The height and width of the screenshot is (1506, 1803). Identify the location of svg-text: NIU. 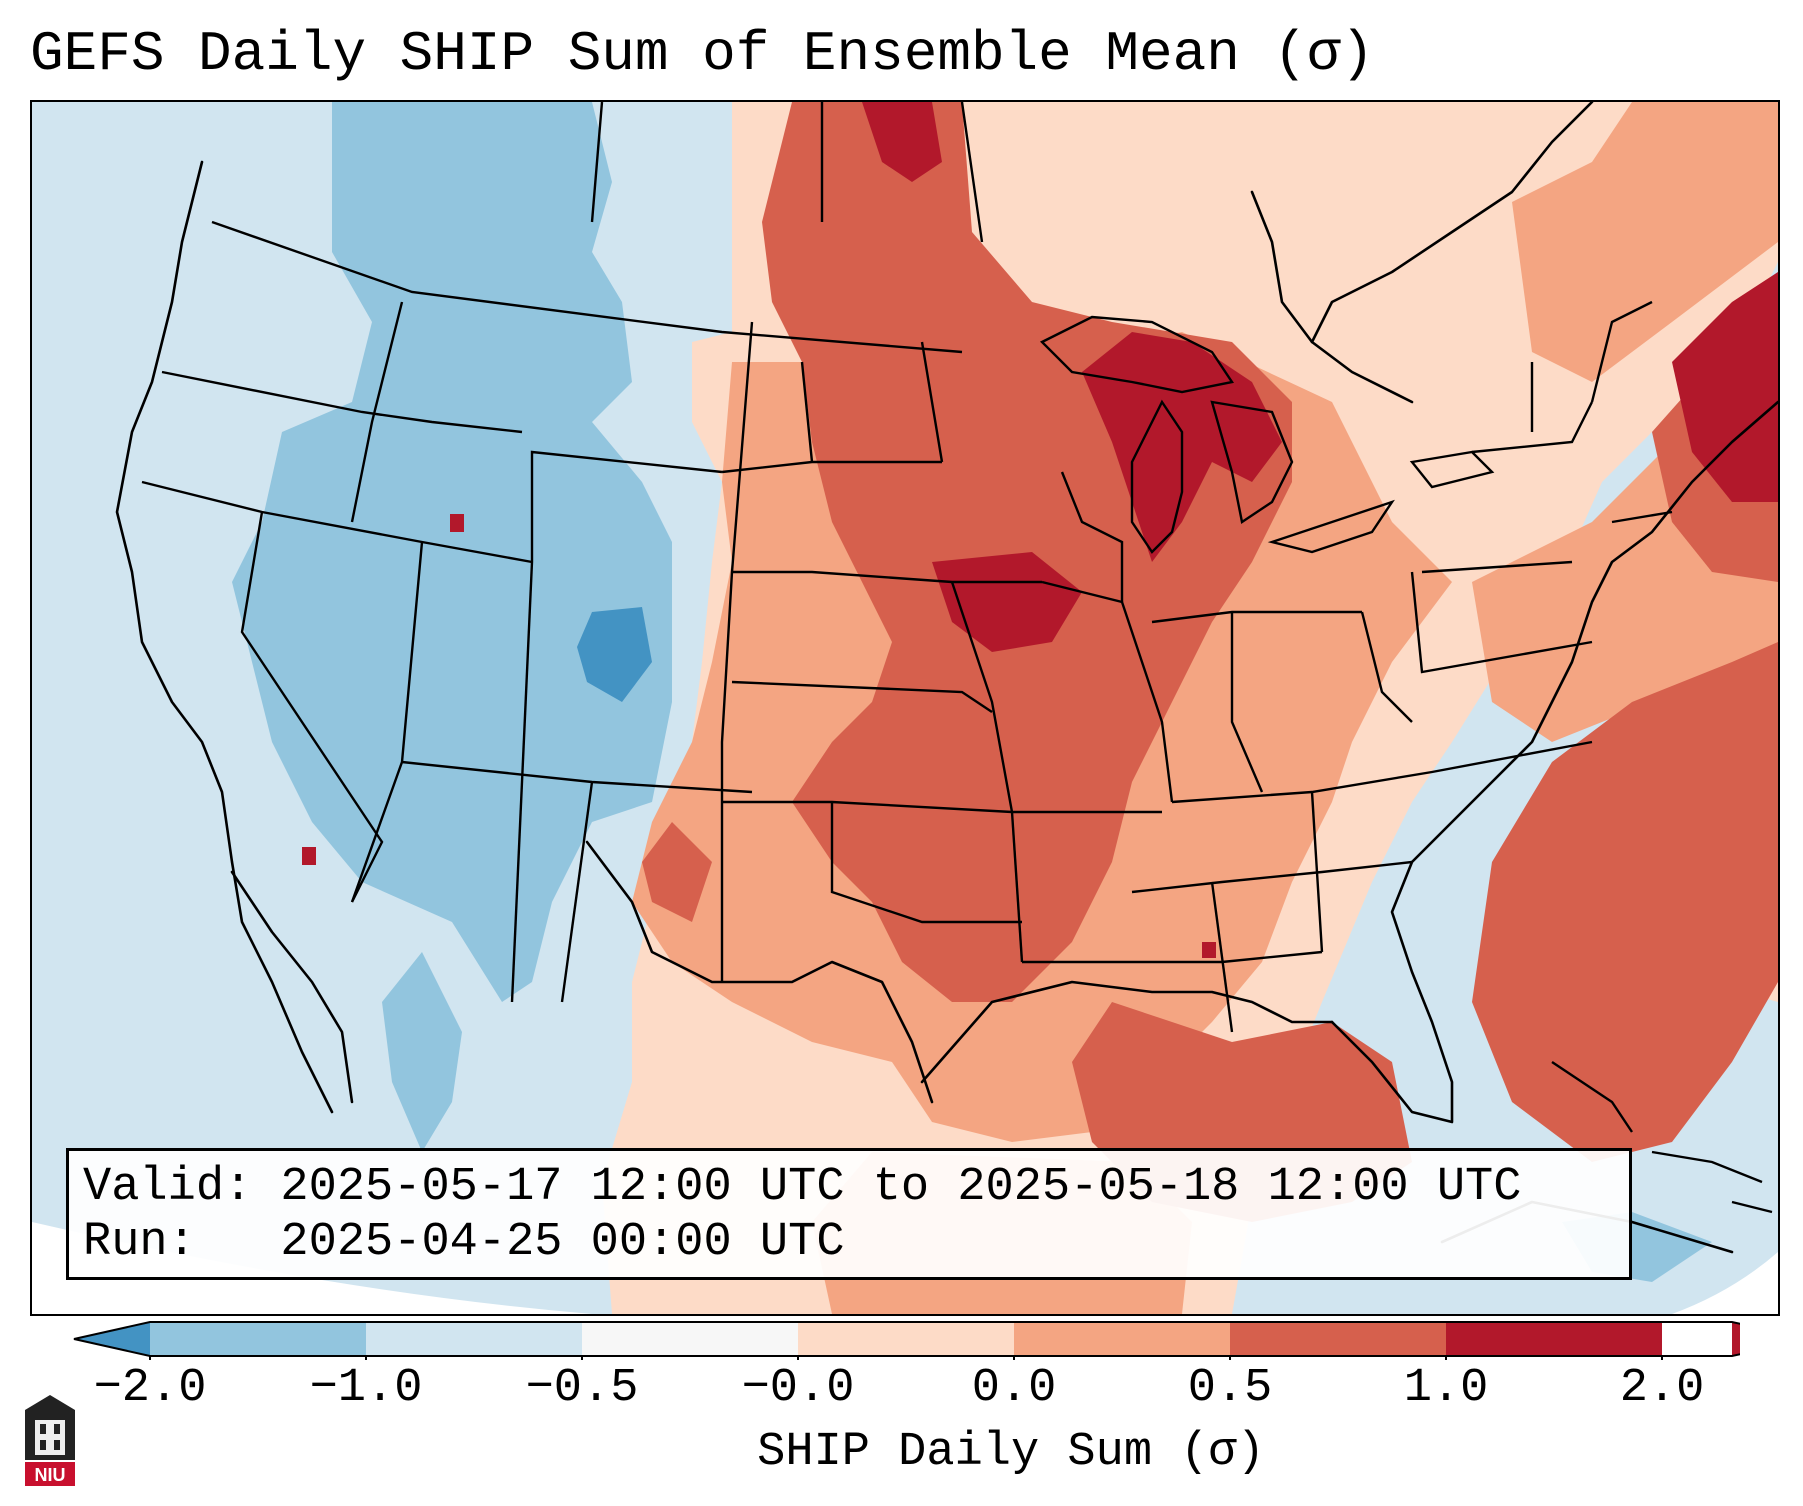
(50, 1475).